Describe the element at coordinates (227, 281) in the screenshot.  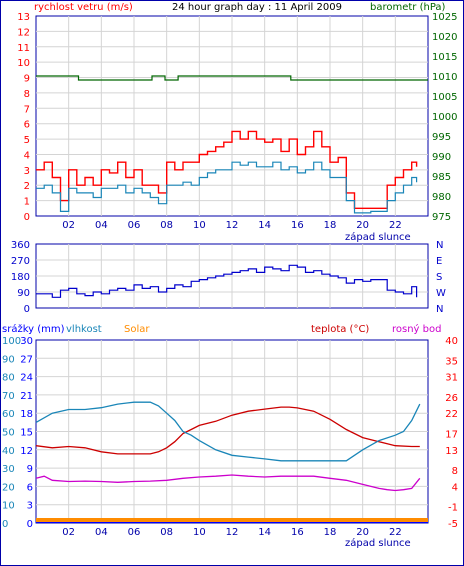
I see `series-wind_direction` at that location.